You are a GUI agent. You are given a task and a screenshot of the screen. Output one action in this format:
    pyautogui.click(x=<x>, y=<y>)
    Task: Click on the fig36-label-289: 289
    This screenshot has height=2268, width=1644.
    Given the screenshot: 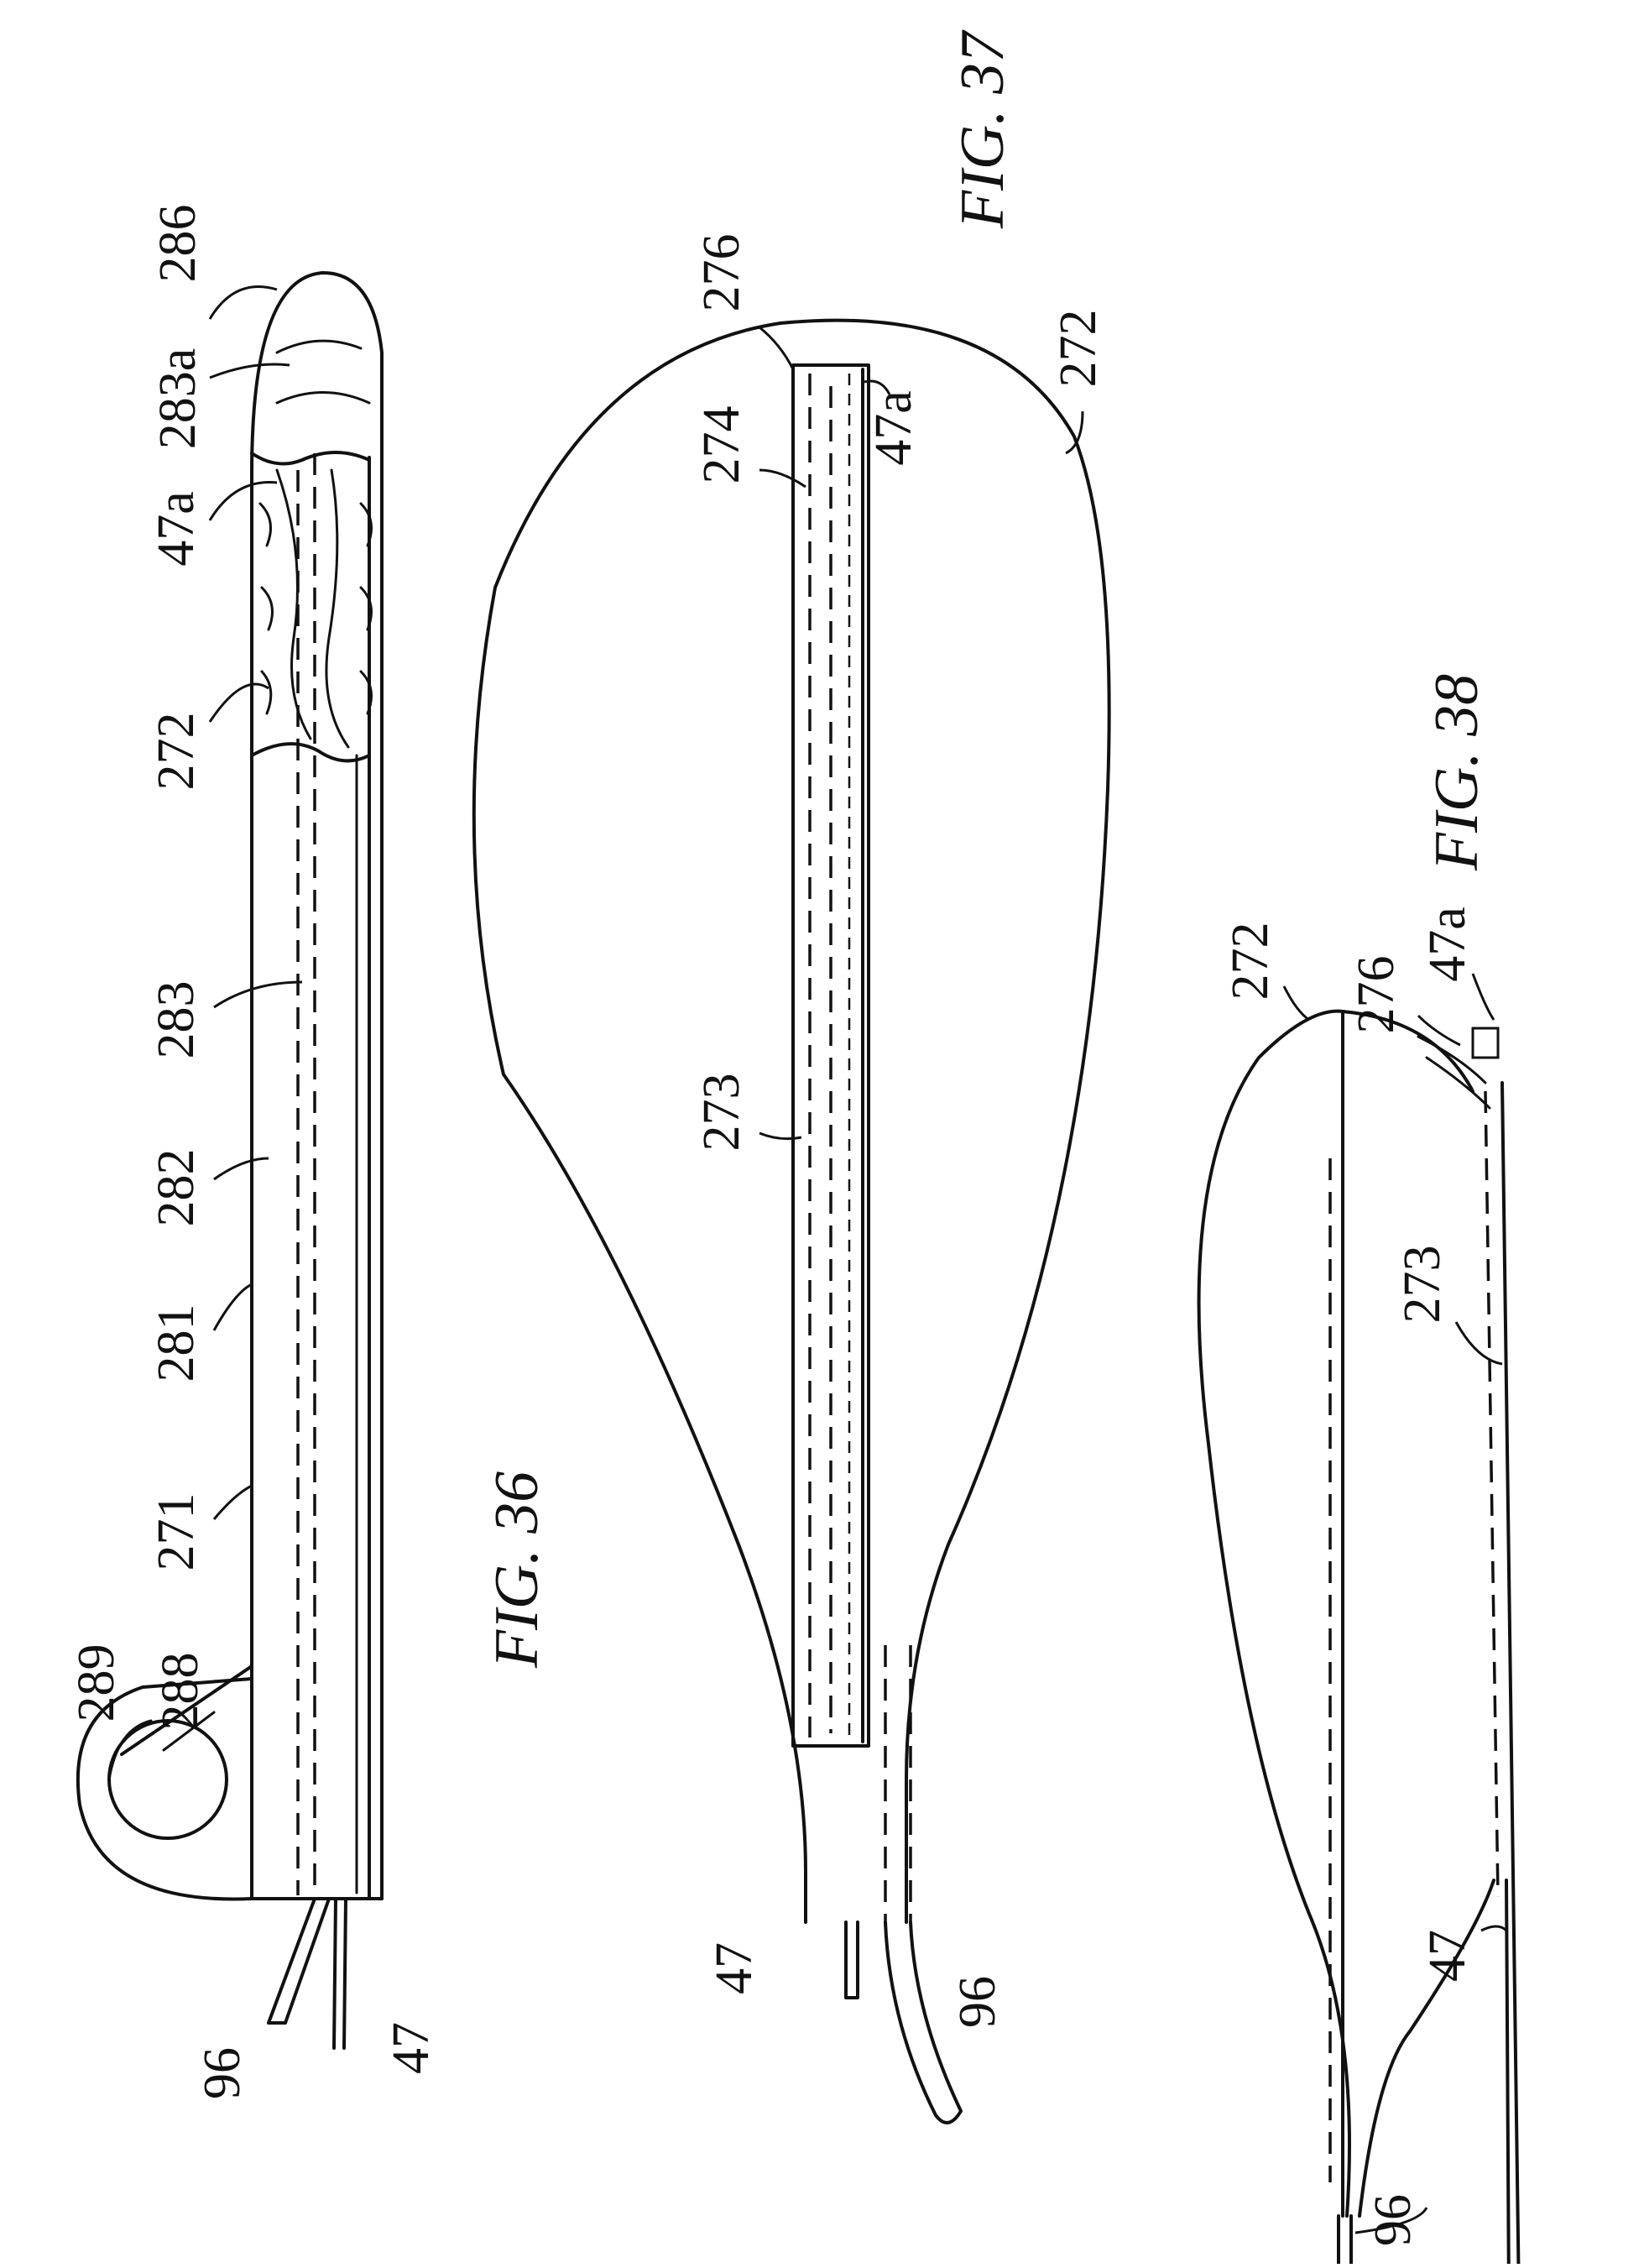 What is the action you would take?
    pyautogui.click(x=97, y=1683)
    